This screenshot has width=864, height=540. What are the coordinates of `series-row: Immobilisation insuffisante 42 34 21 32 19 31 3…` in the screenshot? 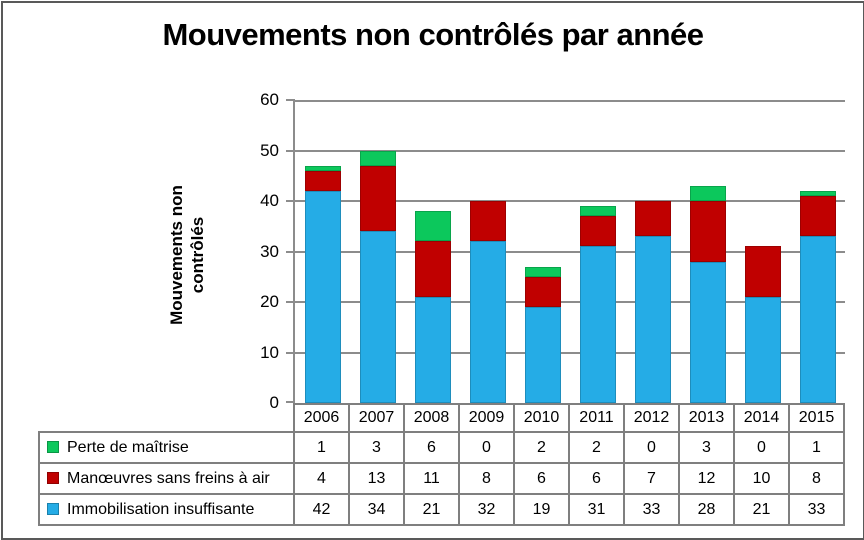 It's located at (441, 509).